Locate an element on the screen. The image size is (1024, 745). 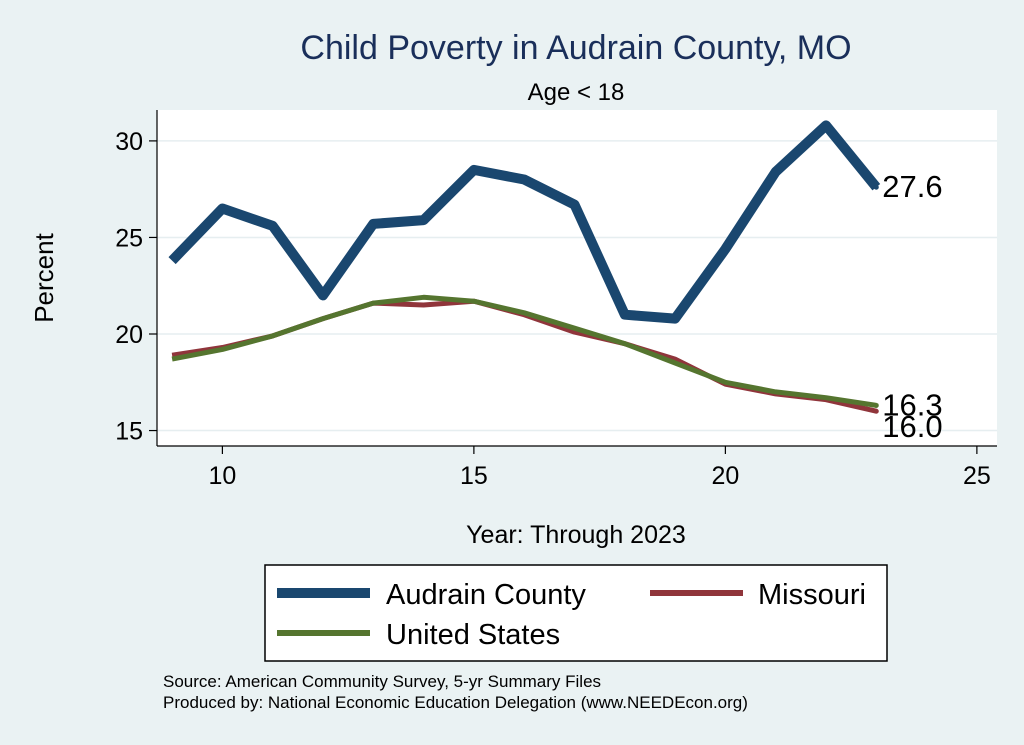
end-label-missouri: 16.0 is located at coordinates (912, 426).